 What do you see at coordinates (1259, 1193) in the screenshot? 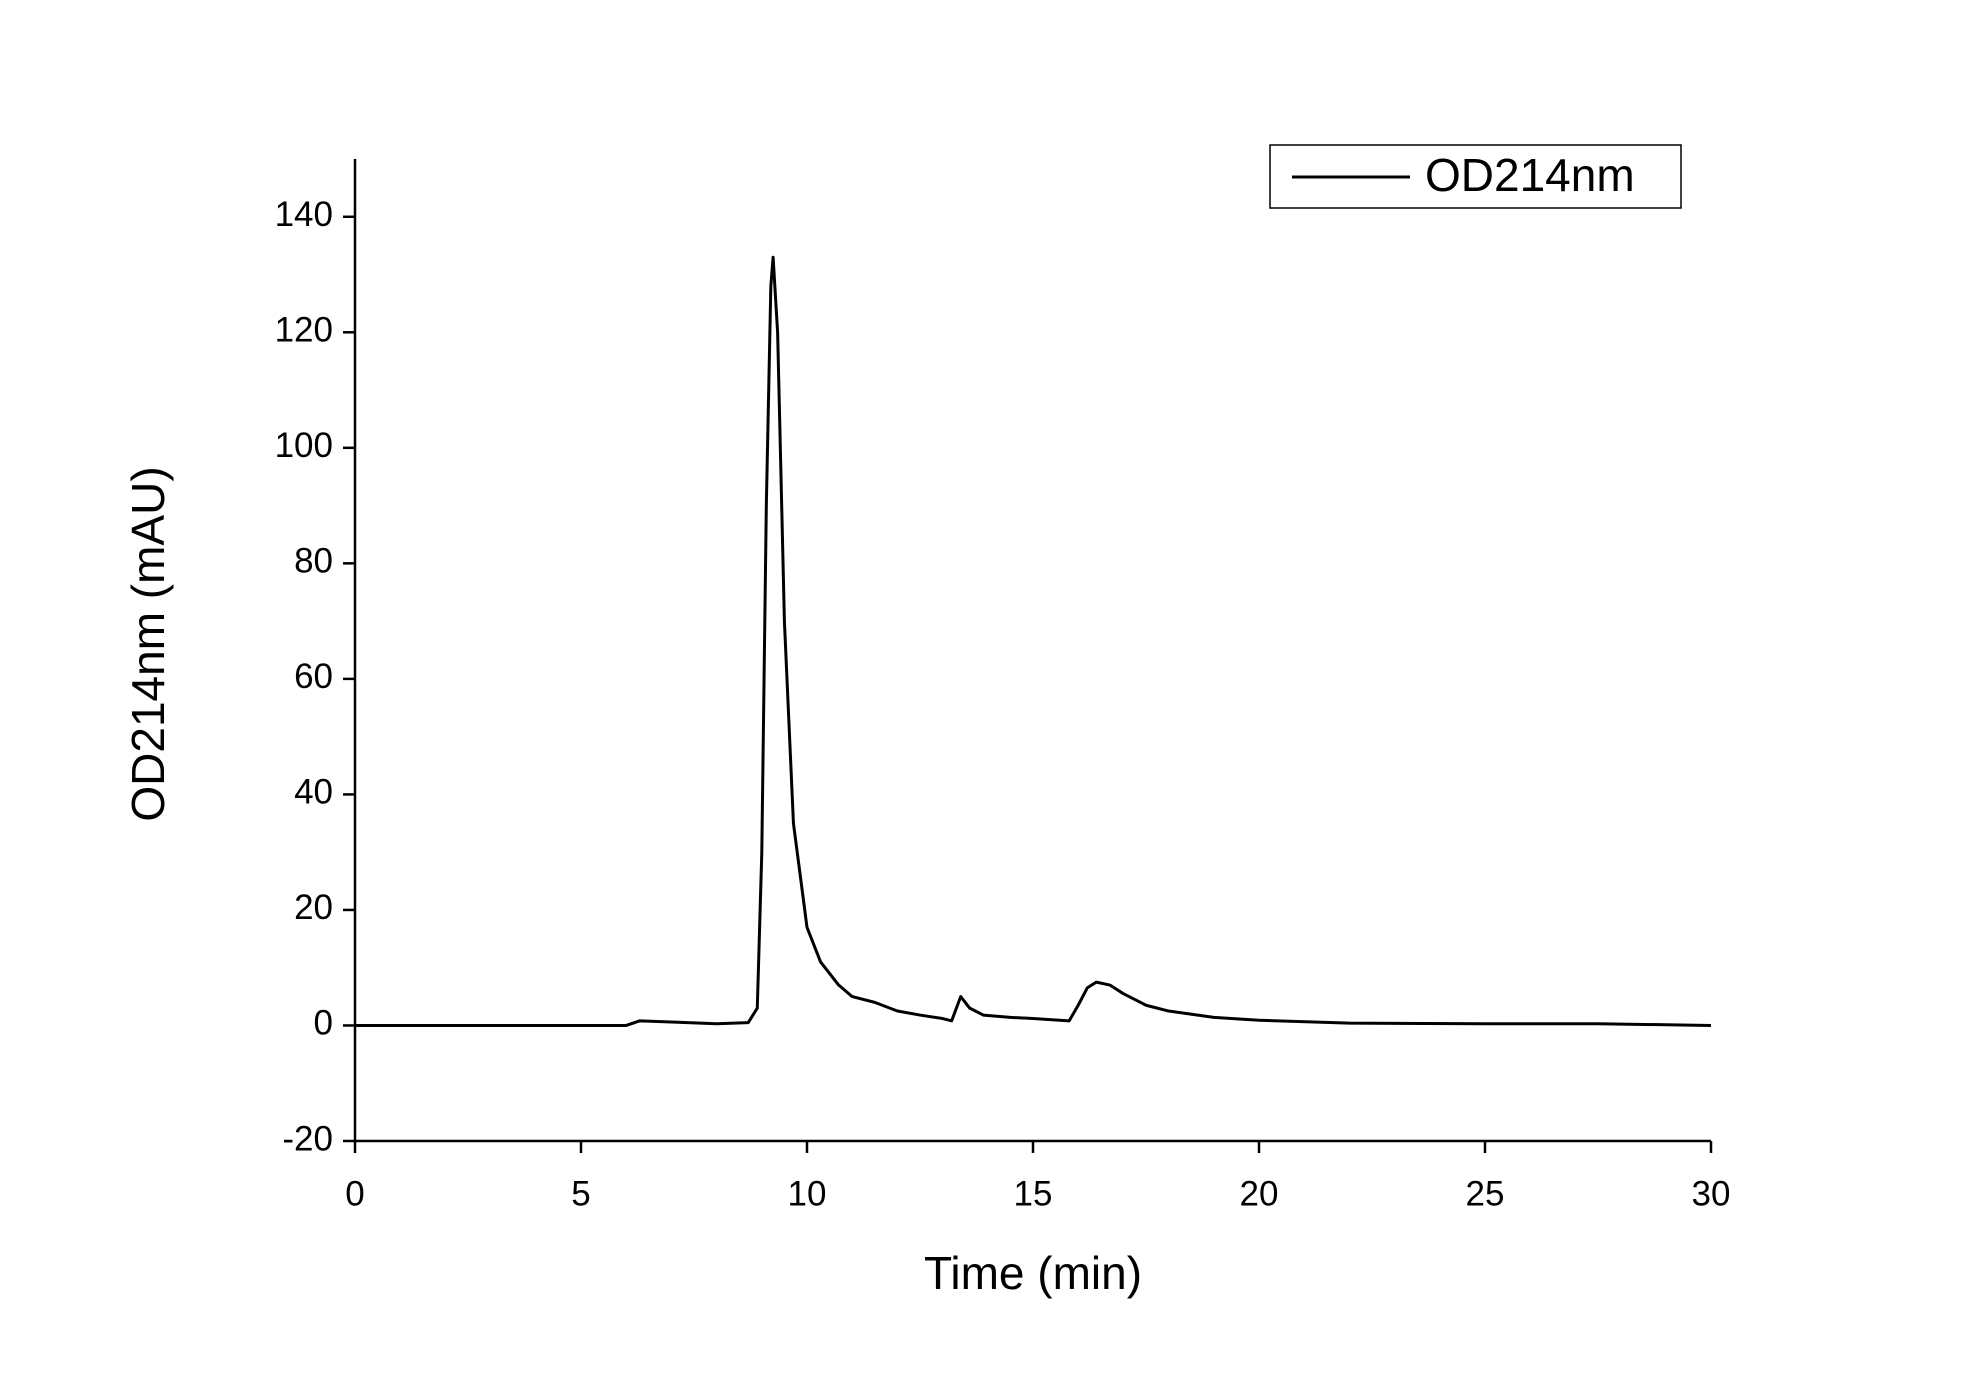
I see `x-tick-label: 20` at bounding box center [1259, 1193].